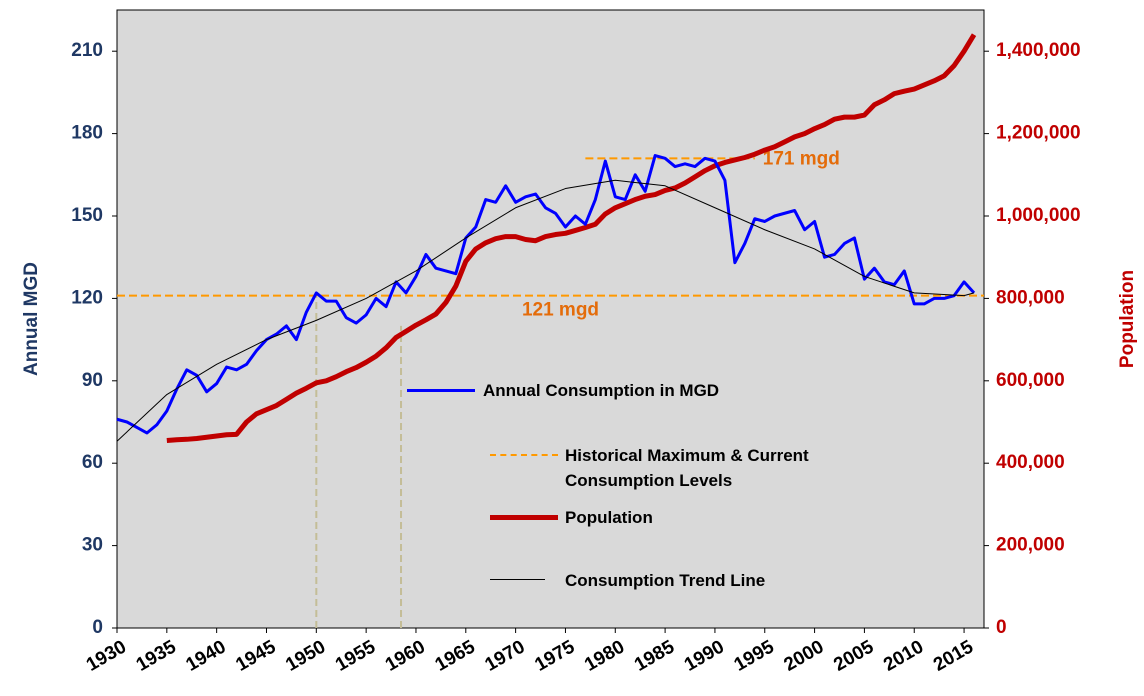 The height and width of the screenshot is (696, 1144). I want to click on legend-label: Consumption Trend Line, so click(665, 580).